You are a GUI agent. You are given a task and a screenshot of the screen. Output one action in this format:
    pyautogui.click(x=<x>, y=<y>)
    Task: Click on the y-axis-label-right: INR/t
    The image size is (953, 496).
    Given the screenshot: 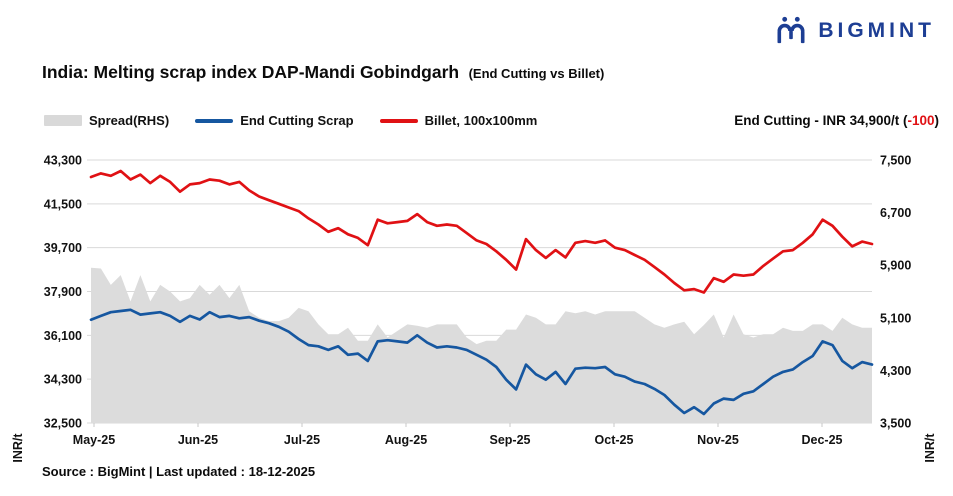 What is the action you would take?
    pyautogui.click(x=930, y=448)
    